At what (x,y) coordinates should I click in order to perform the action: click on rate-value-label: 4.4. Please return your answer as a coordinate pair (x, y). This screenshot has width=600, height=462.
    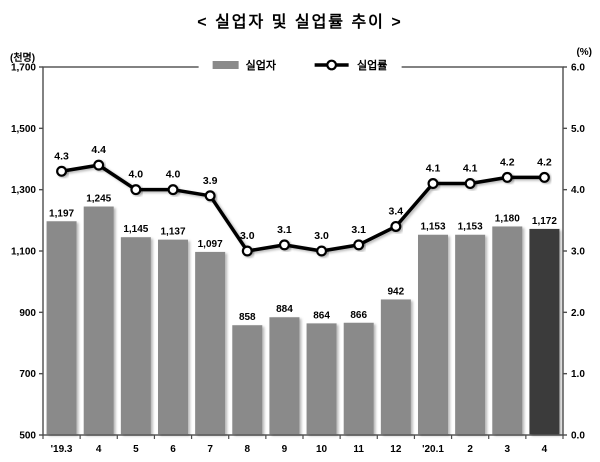
    Looking at the image, I should click on (98, 150).